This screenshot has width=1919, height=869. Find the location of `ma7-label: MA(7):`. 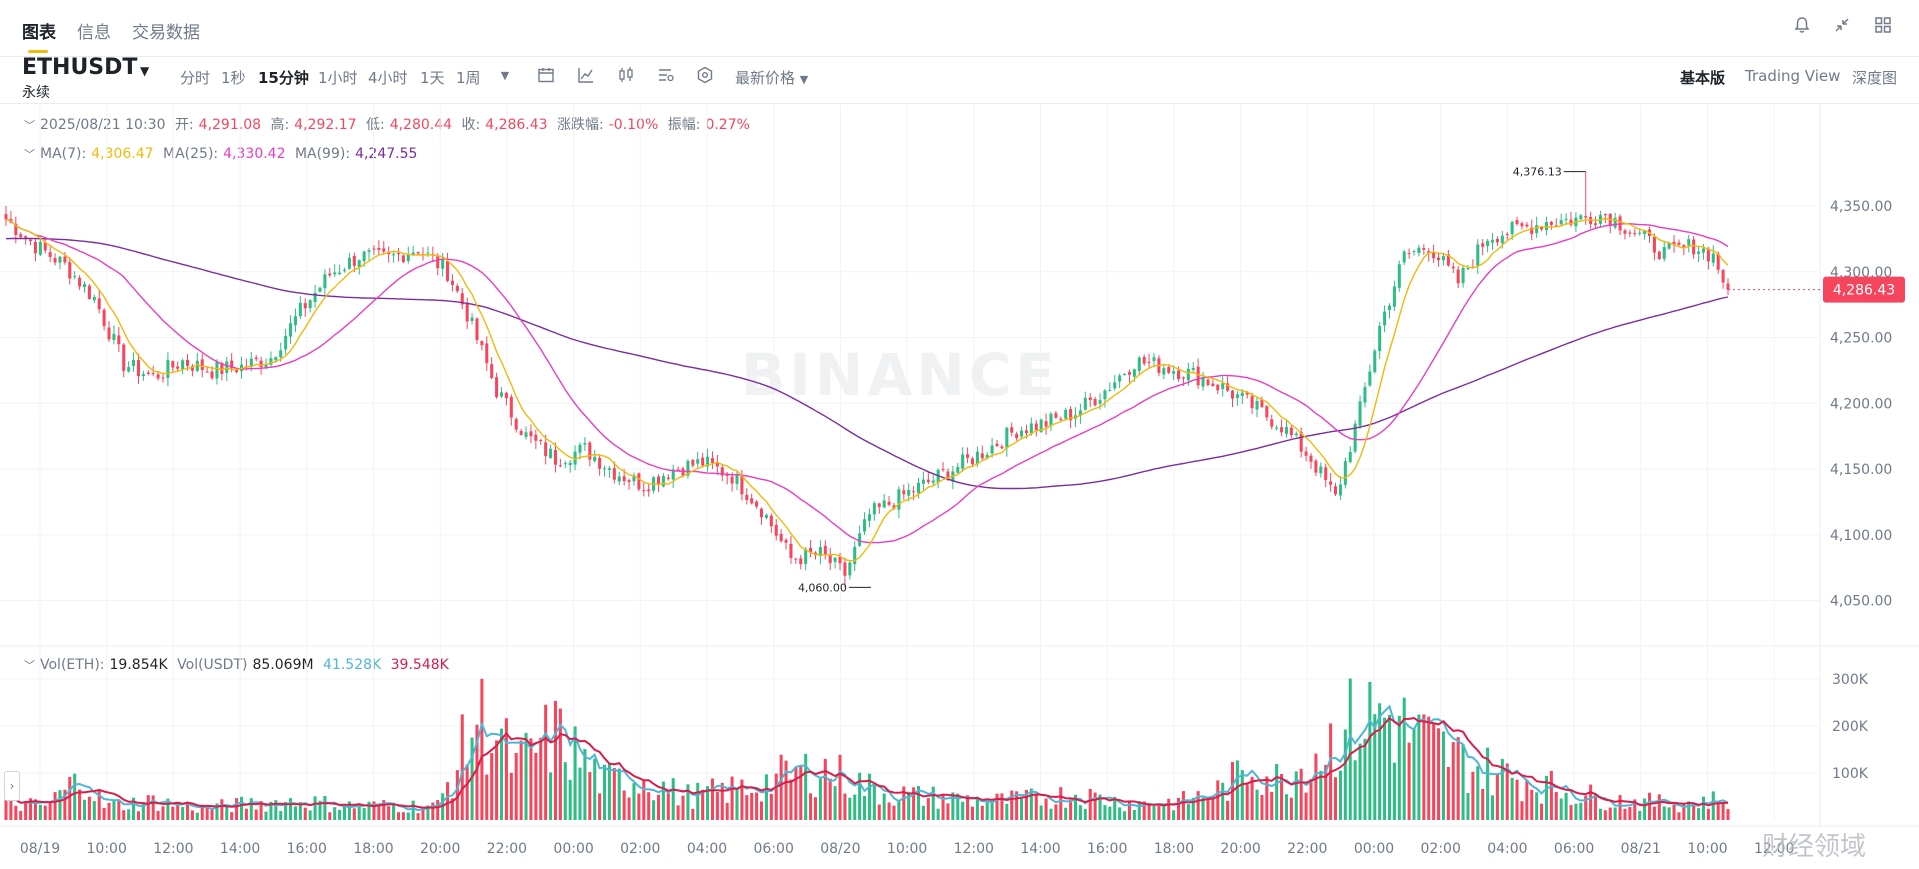

ma7-label: MA(7): is located at coordinates (63, 154).